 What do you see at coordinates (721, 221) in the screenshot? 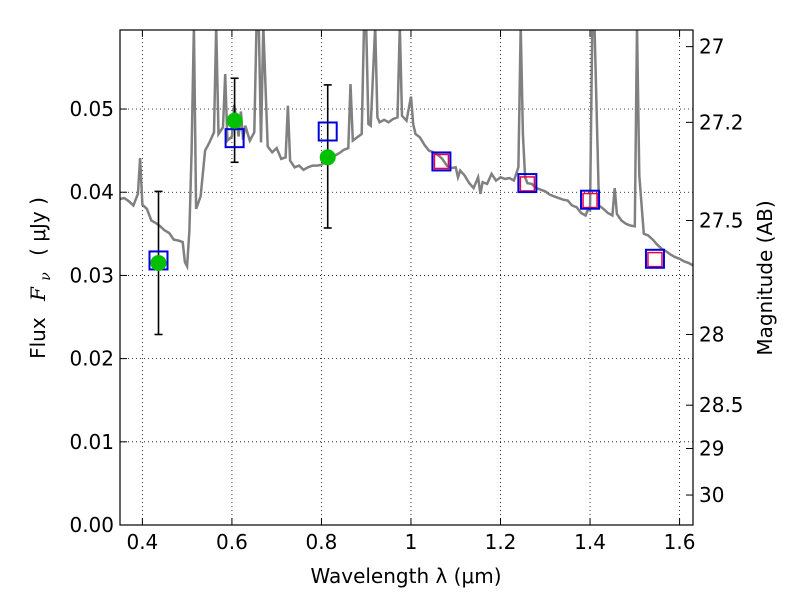
I see `mag-tick-label: 27.5` at bounding box center [721, 221].